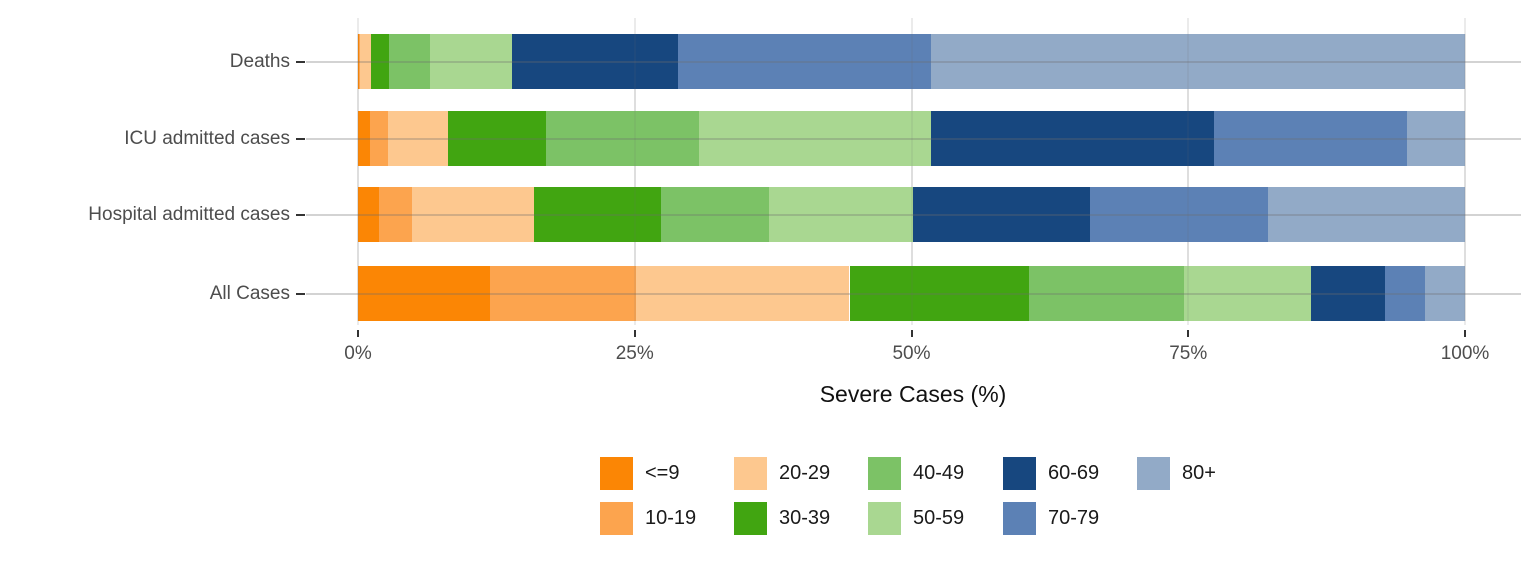  What do you see at coordinates (1465, 353) in the screenshot?
I see `x-axis-tick-label: 100%` at bounding box center [1465, 353].